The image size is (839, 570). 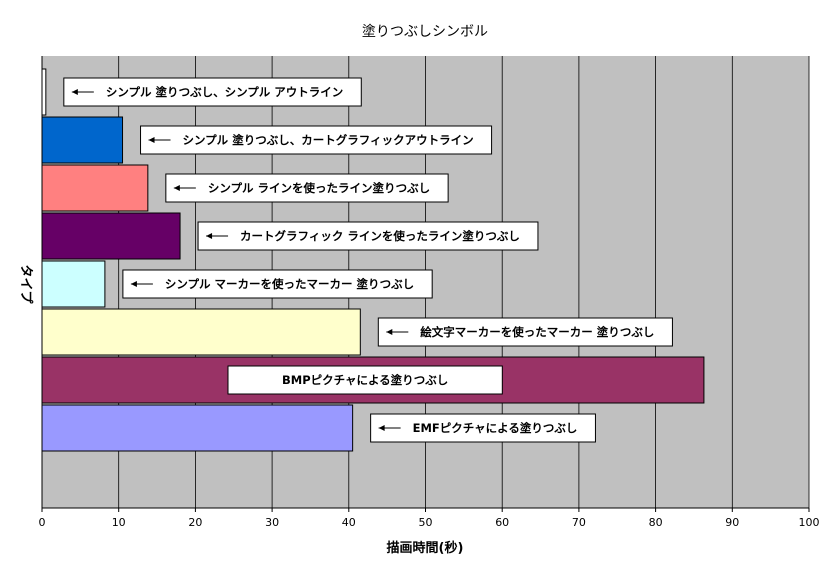 I want to click on x-tick-label: 90, so click(x=732, y=522).